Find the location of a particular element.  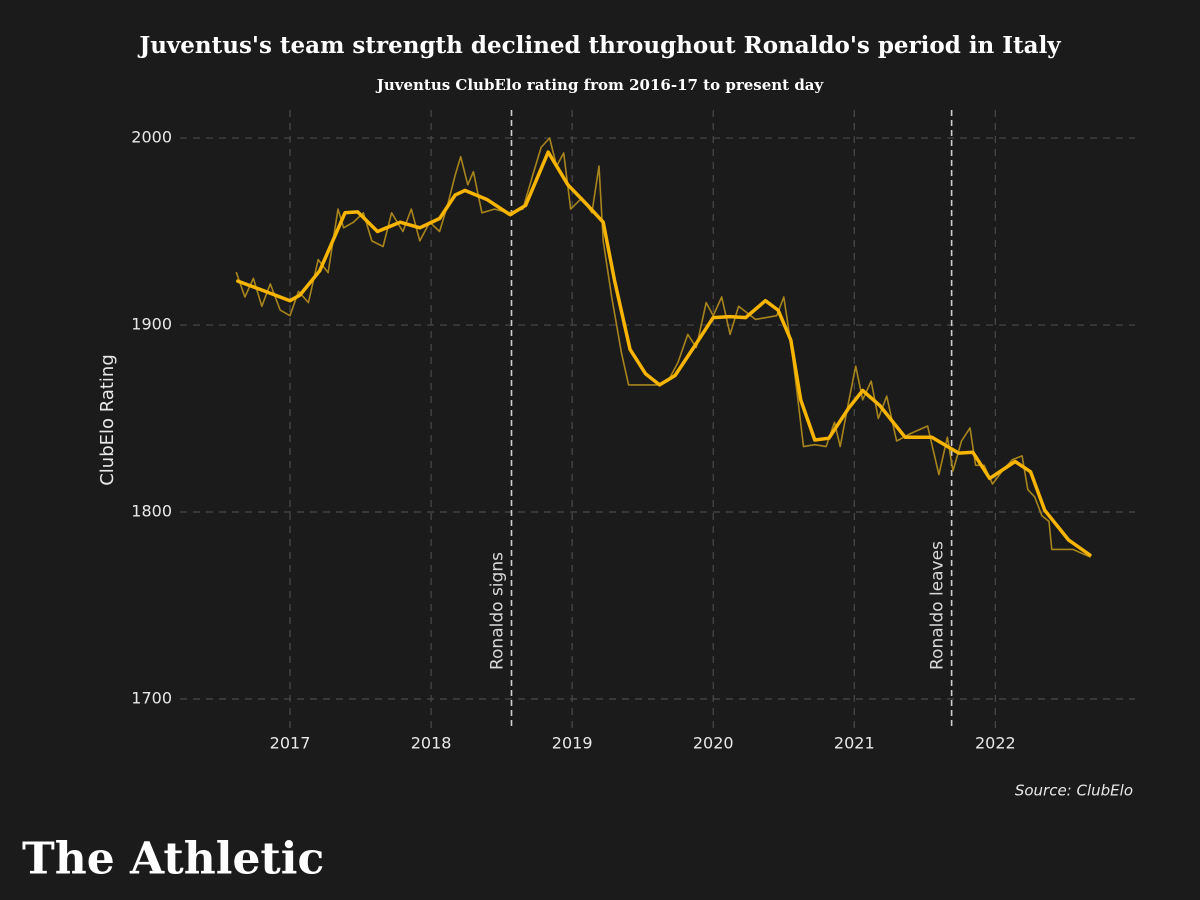

y-tick-label: 1800 is located at coordinates (151, 511).